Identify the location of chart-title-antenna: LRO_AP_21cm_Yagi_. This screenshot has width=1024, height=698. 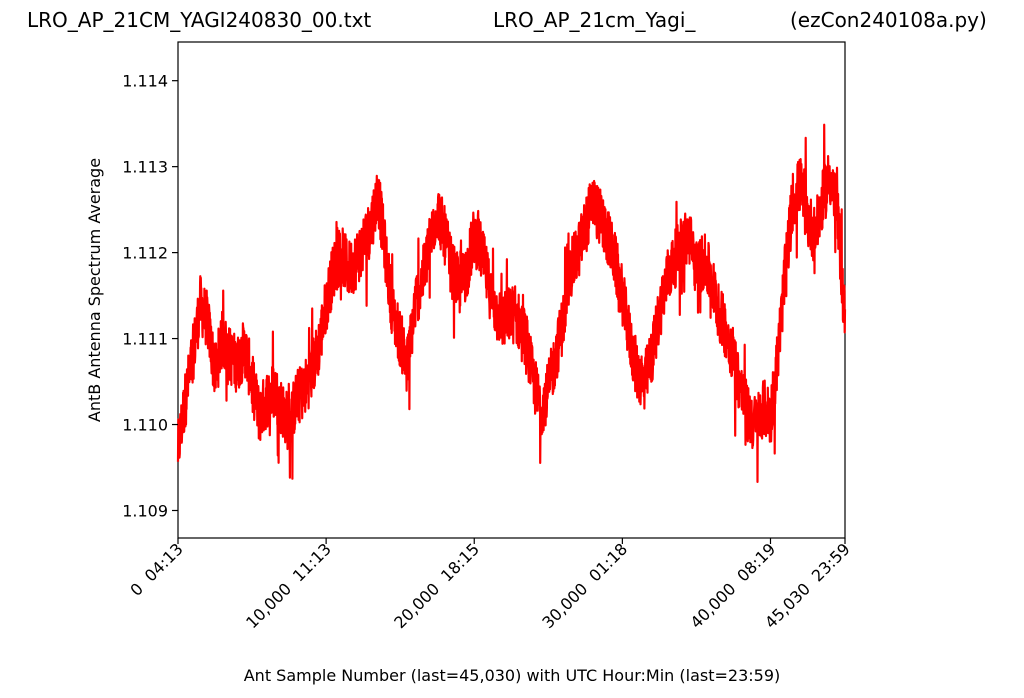
(594, 20).